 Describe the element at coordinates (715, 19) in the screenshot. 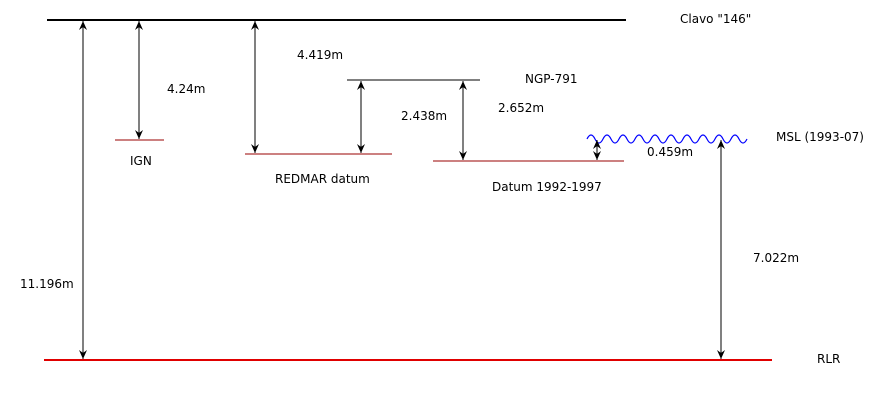

I see `clavo-label: Clavo "146"` at that location.